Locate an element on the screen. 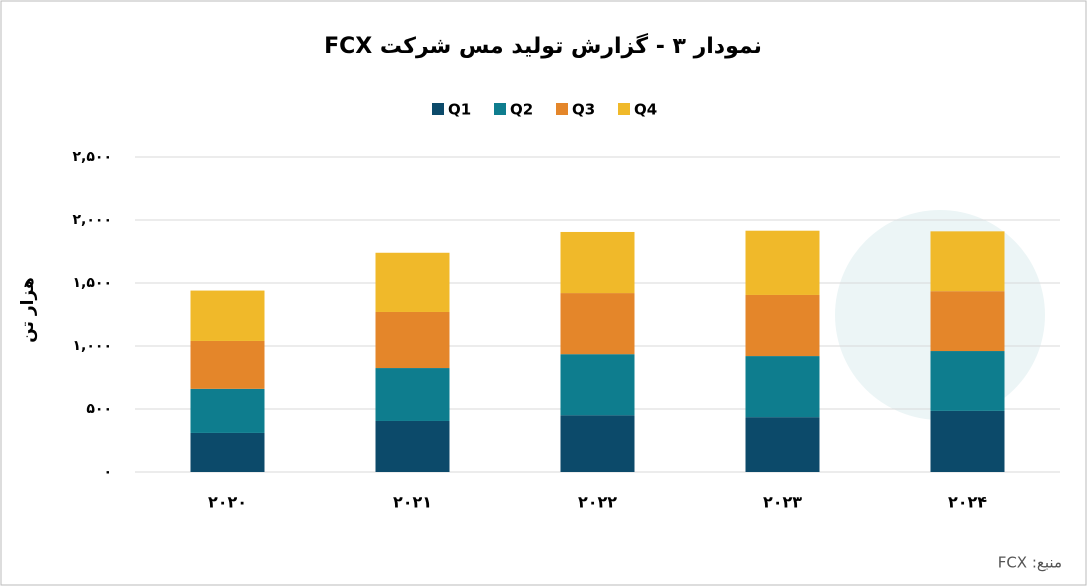 This screenshot has height=586, width=1087. legend-label: Q1 is located at coordinates (459, 110).